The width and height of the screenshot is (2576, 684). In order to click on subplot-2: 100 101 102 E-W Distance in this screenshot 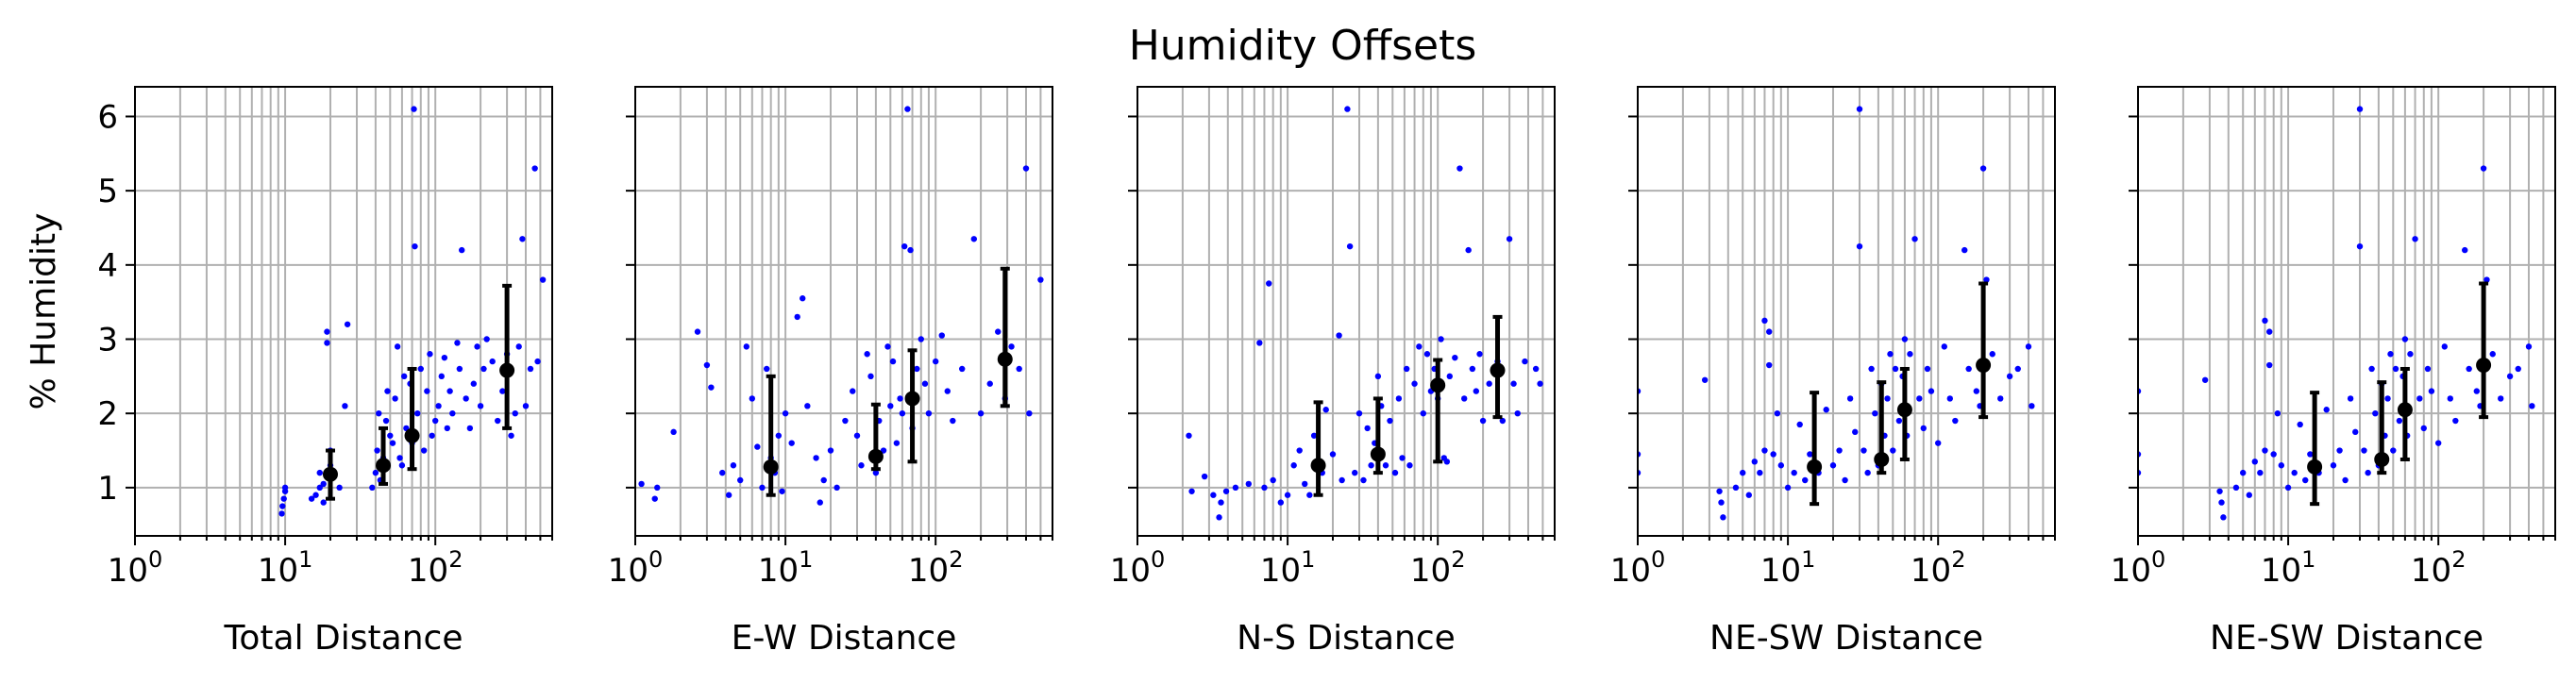, I will do `click(830, 372)`.